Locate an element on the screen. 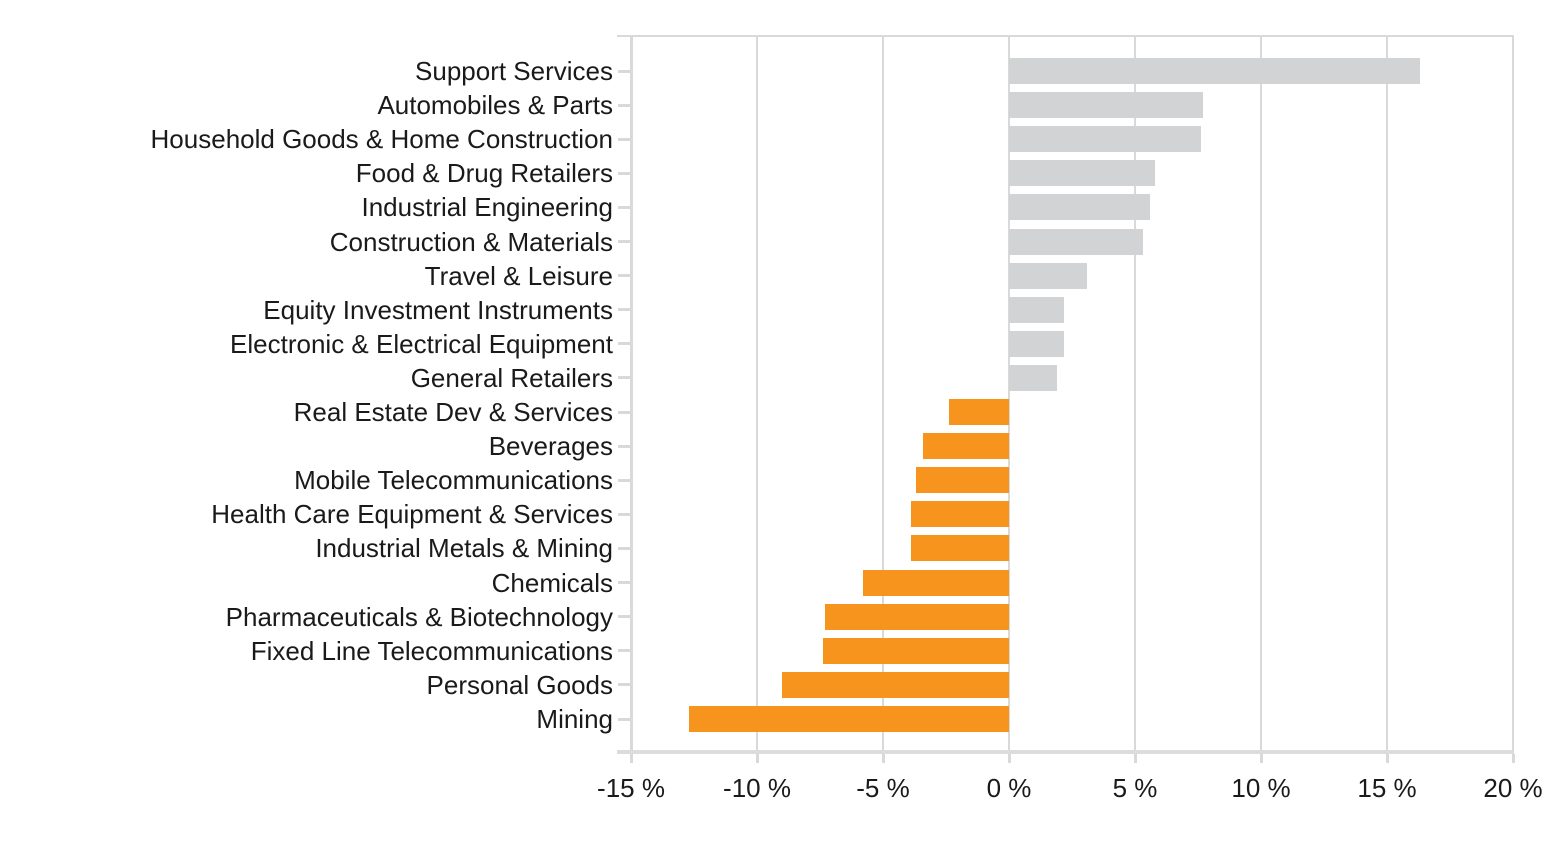 The image size is (1554, 853). x-tick-label-0: 0 % is located at coordinates (1009, 788).